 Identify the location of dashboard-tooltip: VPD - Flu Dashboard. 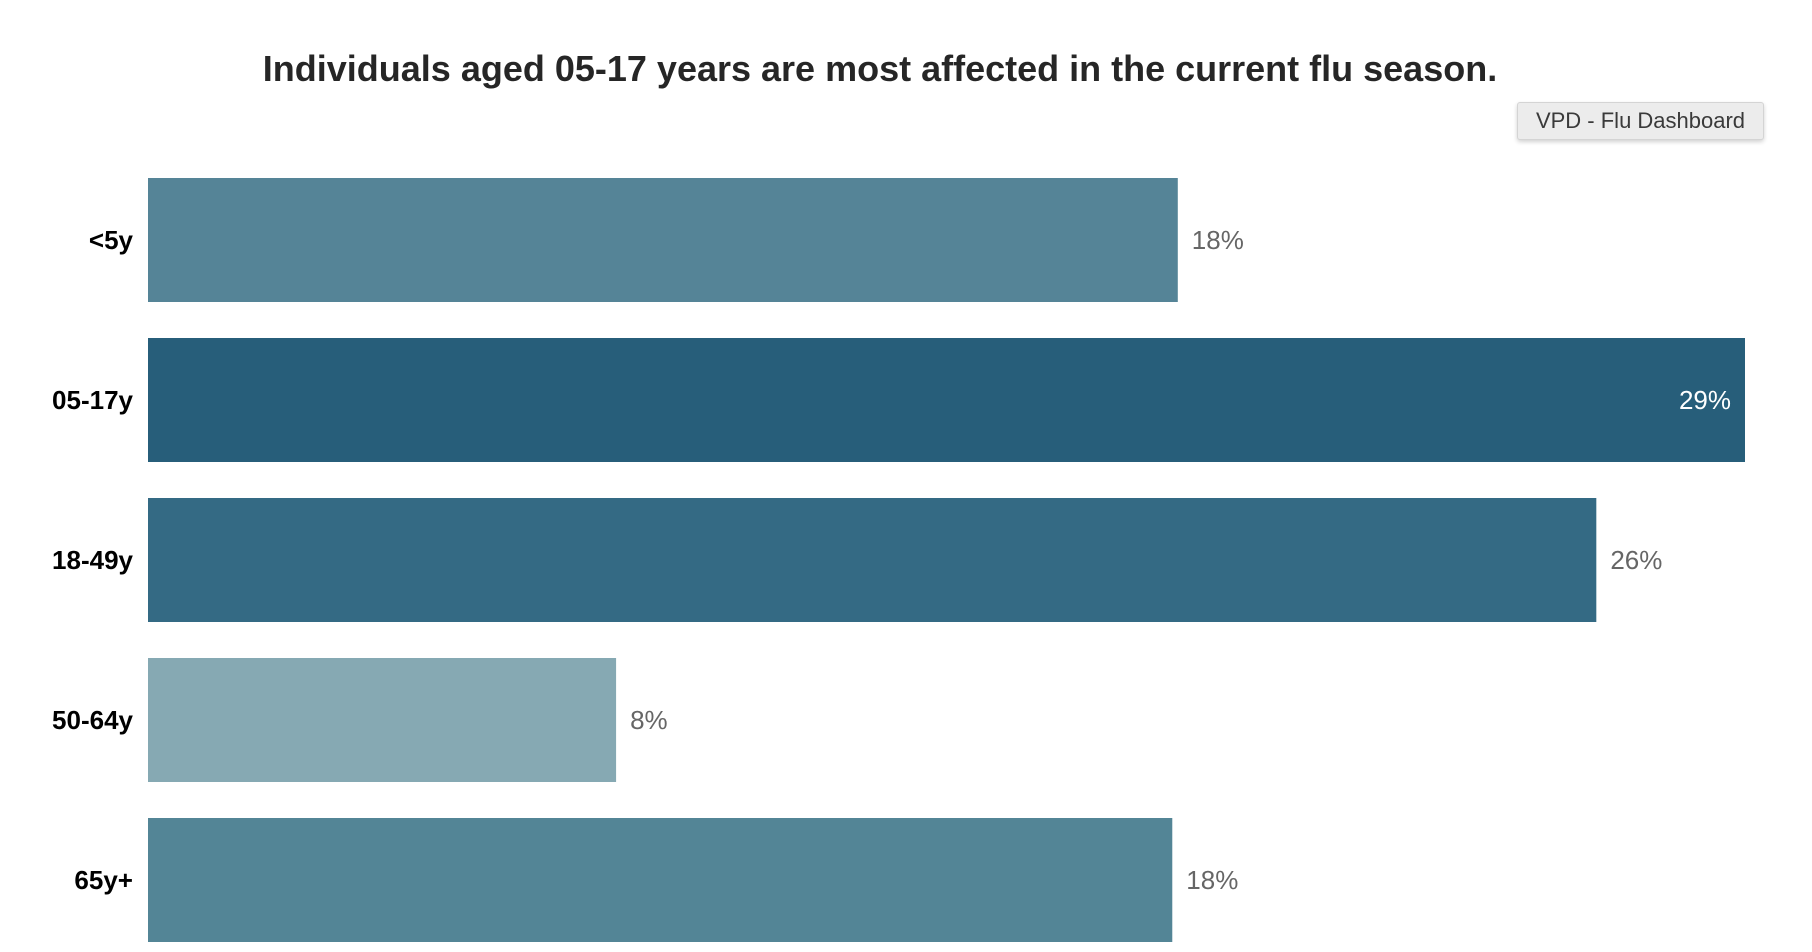
(1640, 121).